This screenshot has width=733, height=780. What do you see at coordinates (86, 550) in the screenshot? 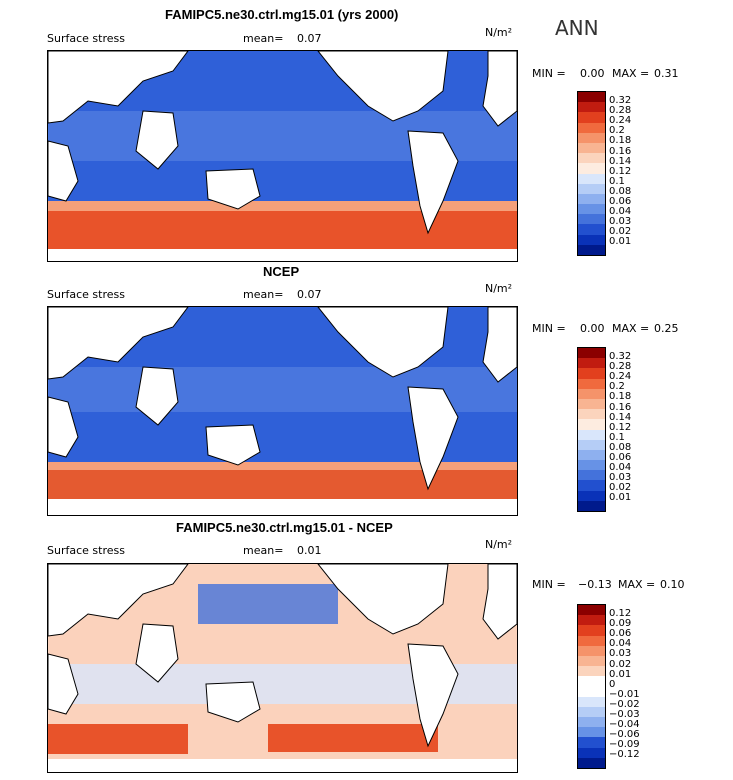
I see `panel-3-field-label: Surface stress` at bounding box center [86, 550].